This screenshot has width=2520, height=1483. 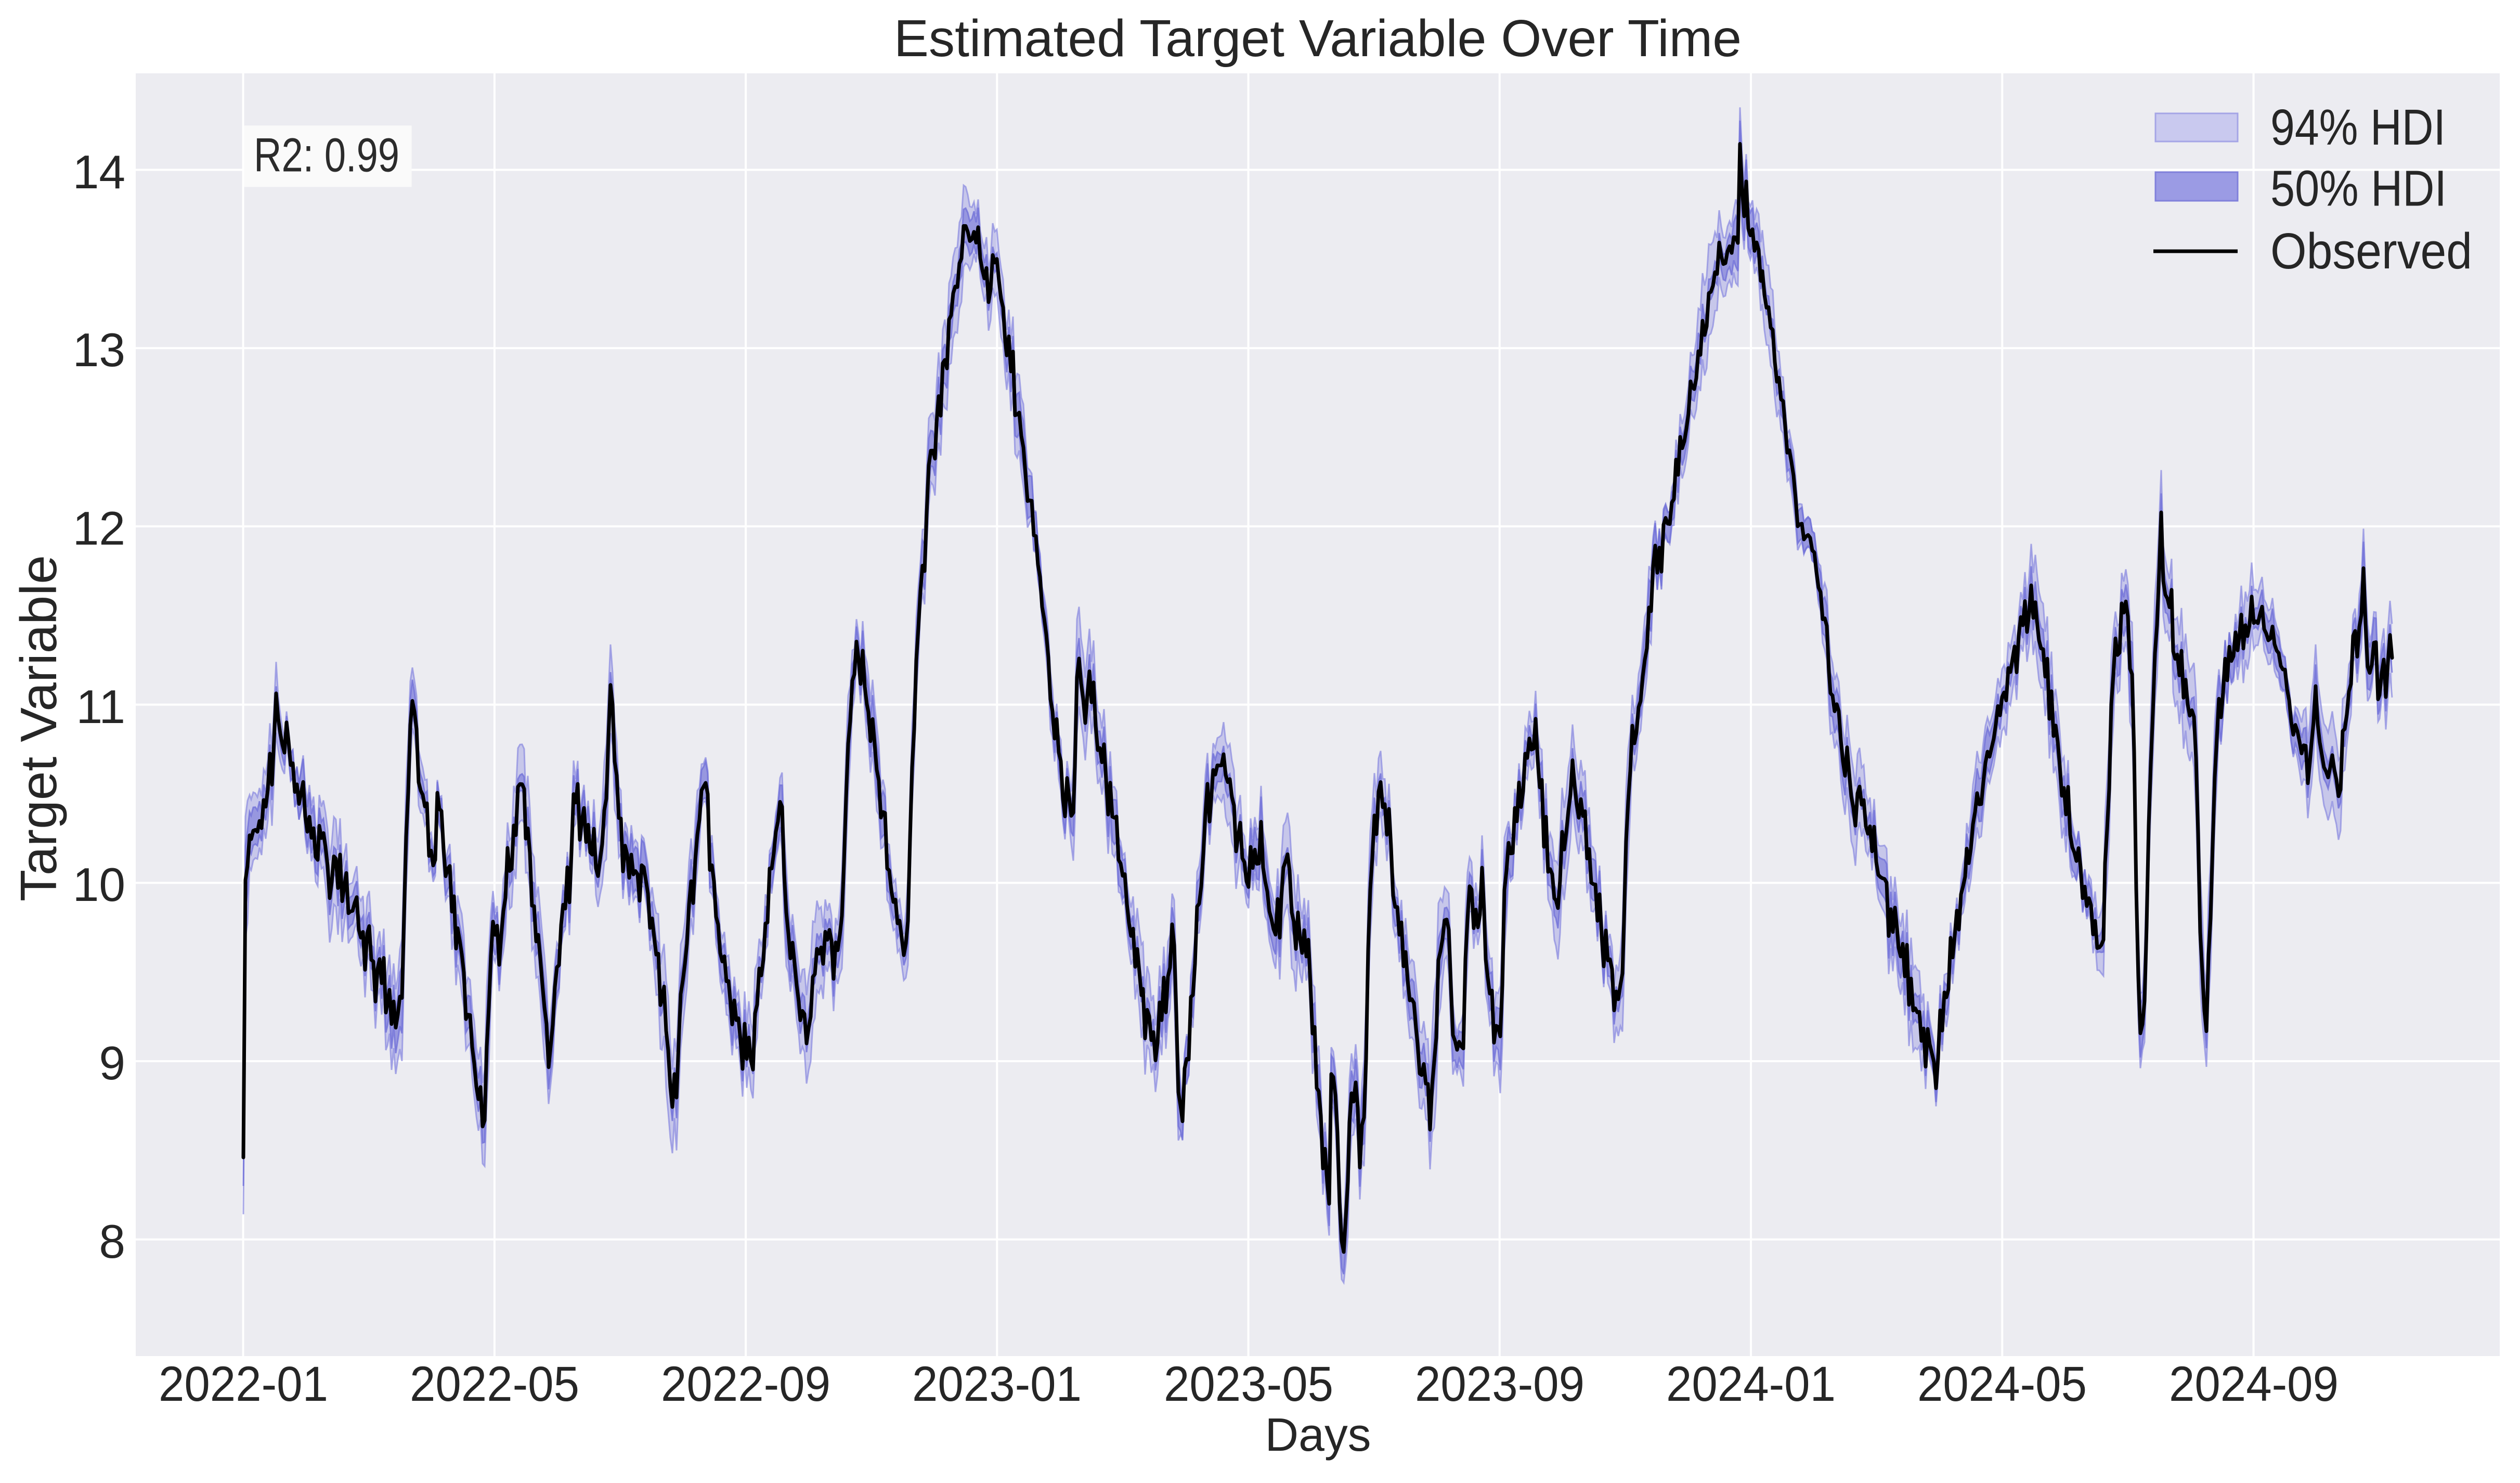 What do you see at coordinates (2002, 1384) in the screenshot?
I see `svg-text: 2024-05` at bounding box center [2002, 1384].